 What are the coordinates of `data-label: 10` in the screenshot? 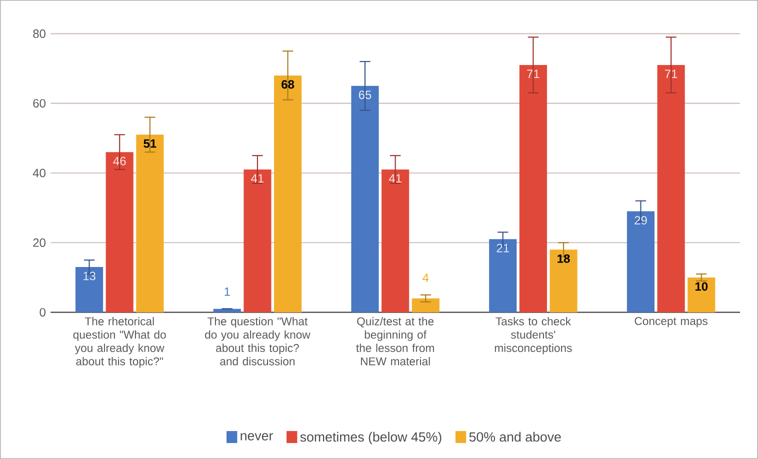 It's located at (701, 286).